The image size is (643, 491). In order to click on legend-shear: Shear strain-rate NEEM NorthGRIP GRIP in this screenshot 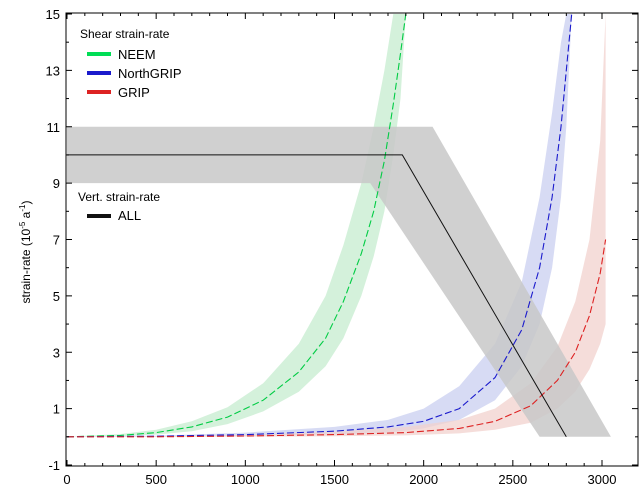, I will do `click(131, 63)`.